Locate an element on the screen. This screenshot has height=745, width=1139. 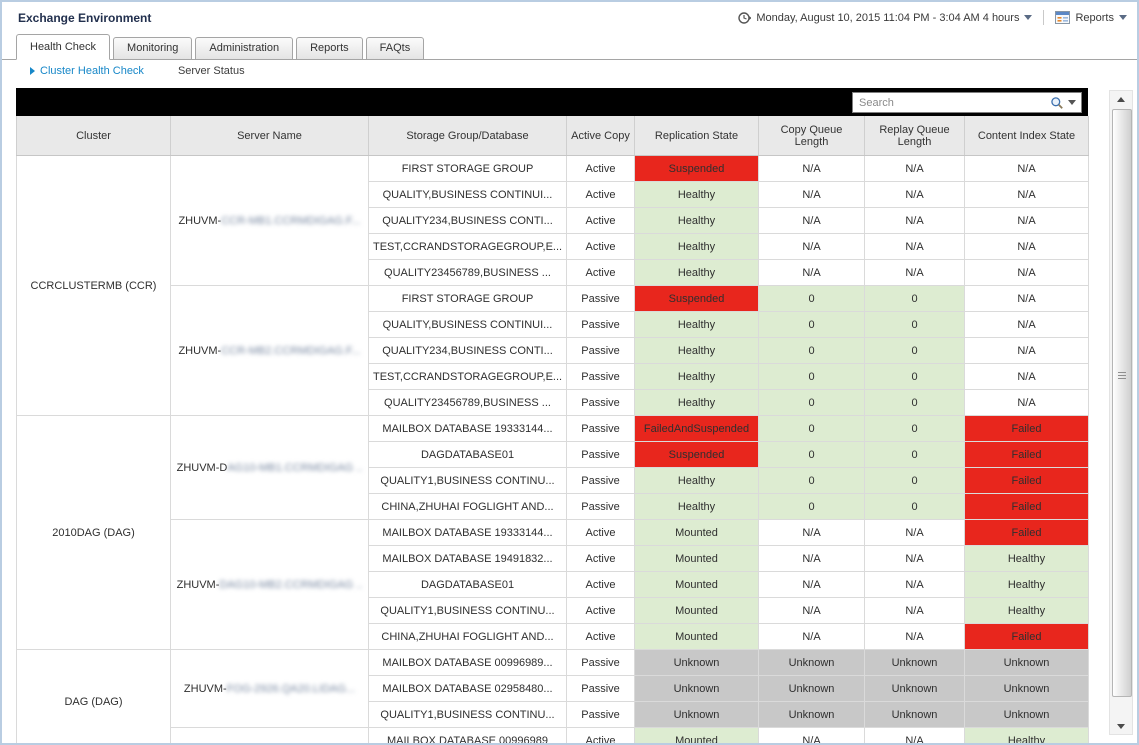
column-header-copy-queue-length: Copy Queue Length is located at coordinates (811, 136).